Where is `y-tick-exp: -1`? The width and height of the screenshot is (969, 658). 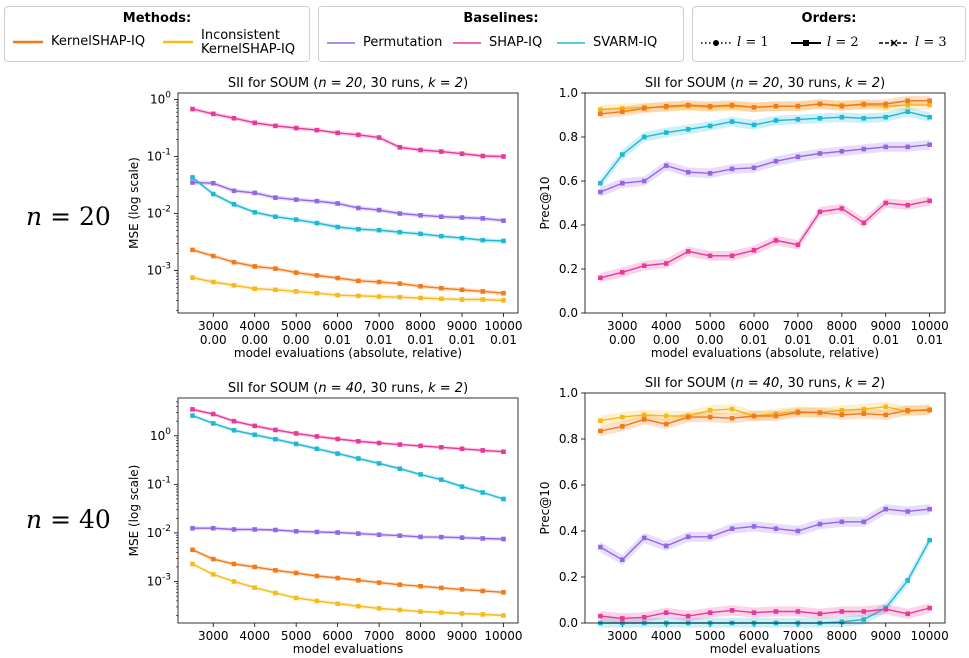 y-tick-exp: -1 is located at coordinates (166, 153).